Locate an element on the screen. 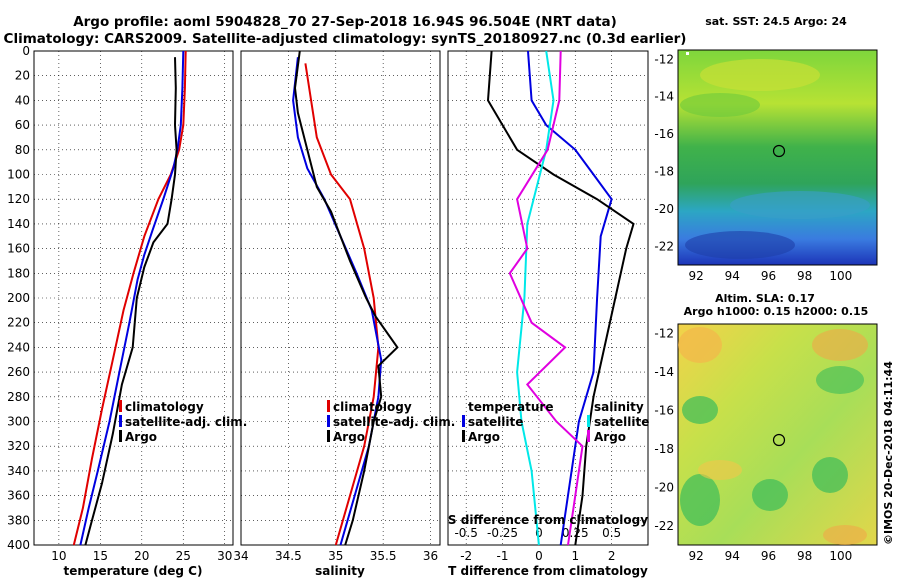 The height and width of the screenshot is (580, 900). y-tick-label: 180 is located at coordinates (18, 273).